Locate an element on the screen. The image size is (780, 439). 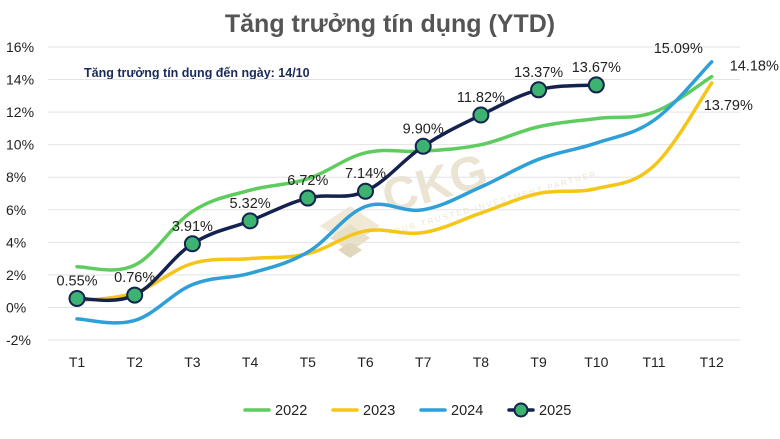
legend-label: 2022 is located at coordinates (291, 411).